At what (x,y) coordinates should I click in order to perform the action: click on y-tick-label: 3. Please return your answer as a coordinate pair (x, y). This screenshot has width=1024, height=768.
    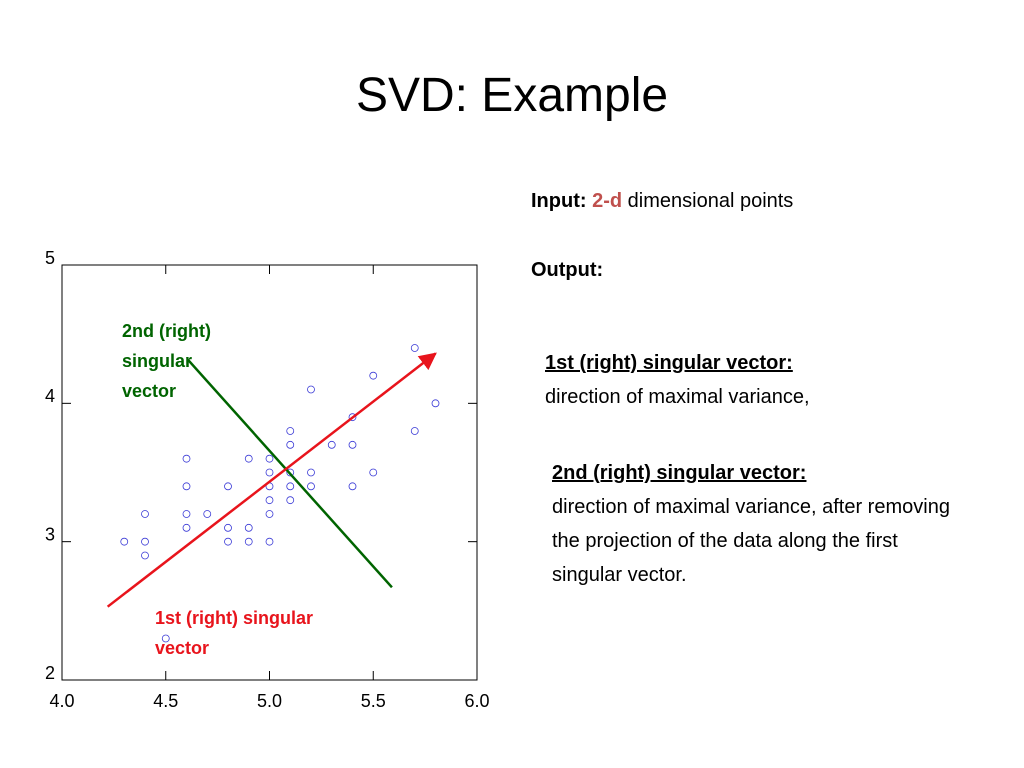
    Looking at the image, I should click on (50, 534).